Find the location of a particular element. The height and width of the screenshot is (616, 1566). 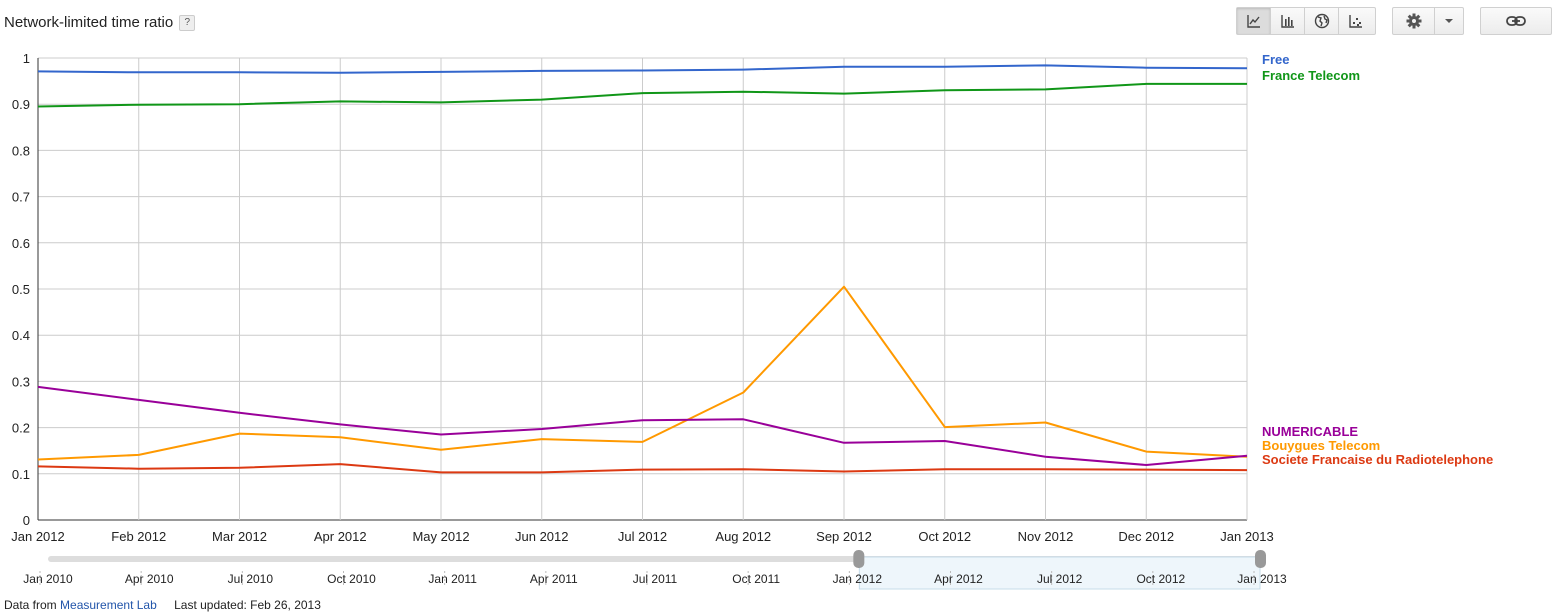

y-tick-label: 0.3 is located at coordinates (21, 381).